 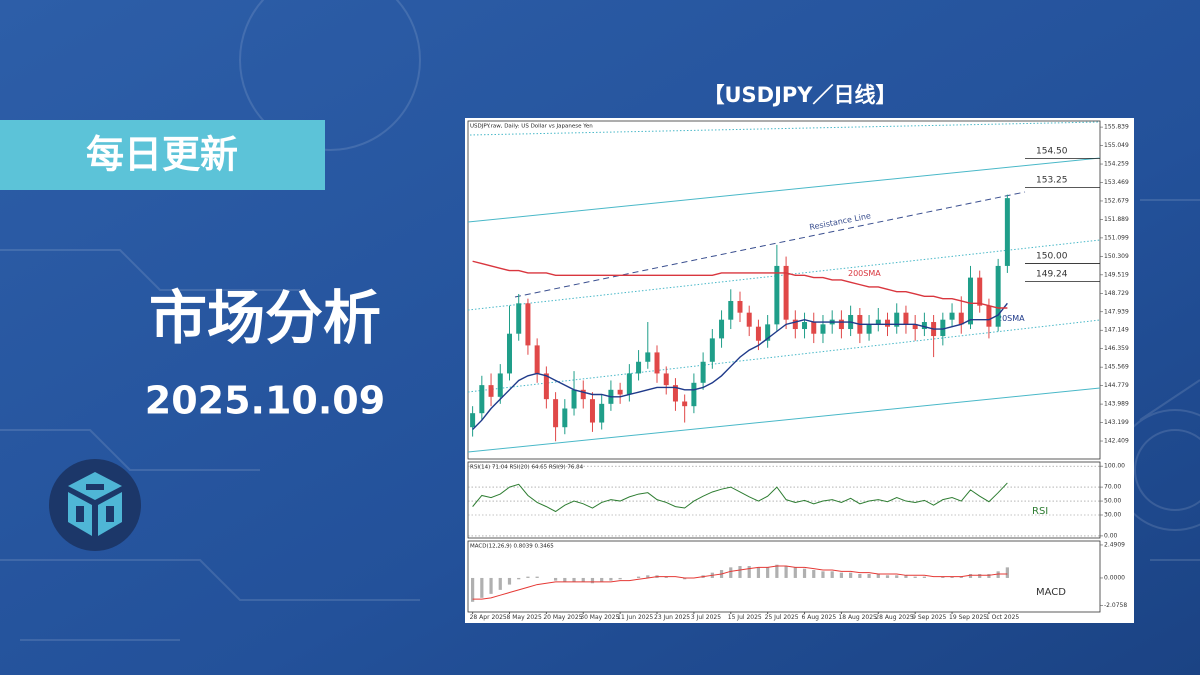 What do you see at coordinates (1112, 487) in the screenshot?
I see `y-tick-label: 70.00` at bounding box center [1112, 487].